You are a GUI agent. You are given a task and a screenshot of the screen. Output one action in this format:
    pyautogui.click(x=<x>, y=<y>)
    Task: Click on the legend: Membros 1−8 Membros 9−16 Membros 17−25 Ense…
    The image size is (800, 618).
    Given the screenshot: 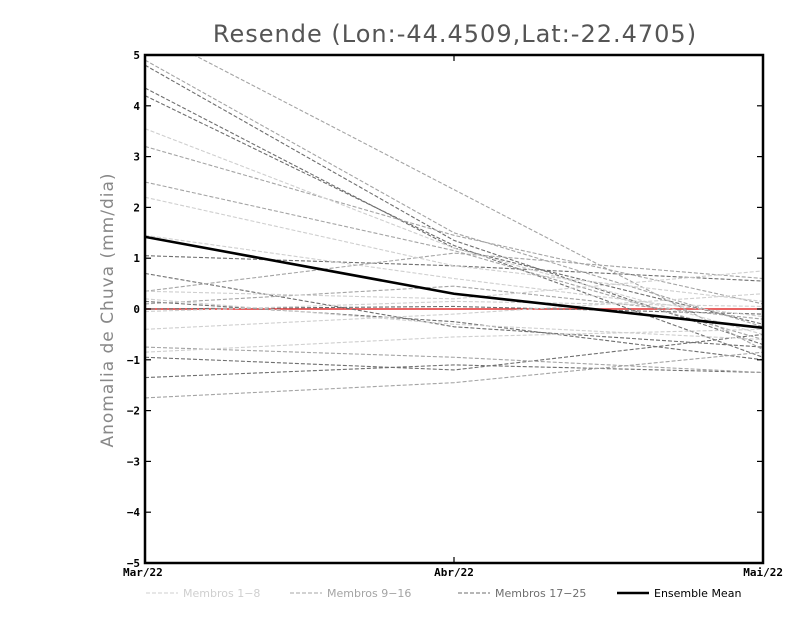 What is the action you would take?
    pyautogui.click(x=443, y=593)
    